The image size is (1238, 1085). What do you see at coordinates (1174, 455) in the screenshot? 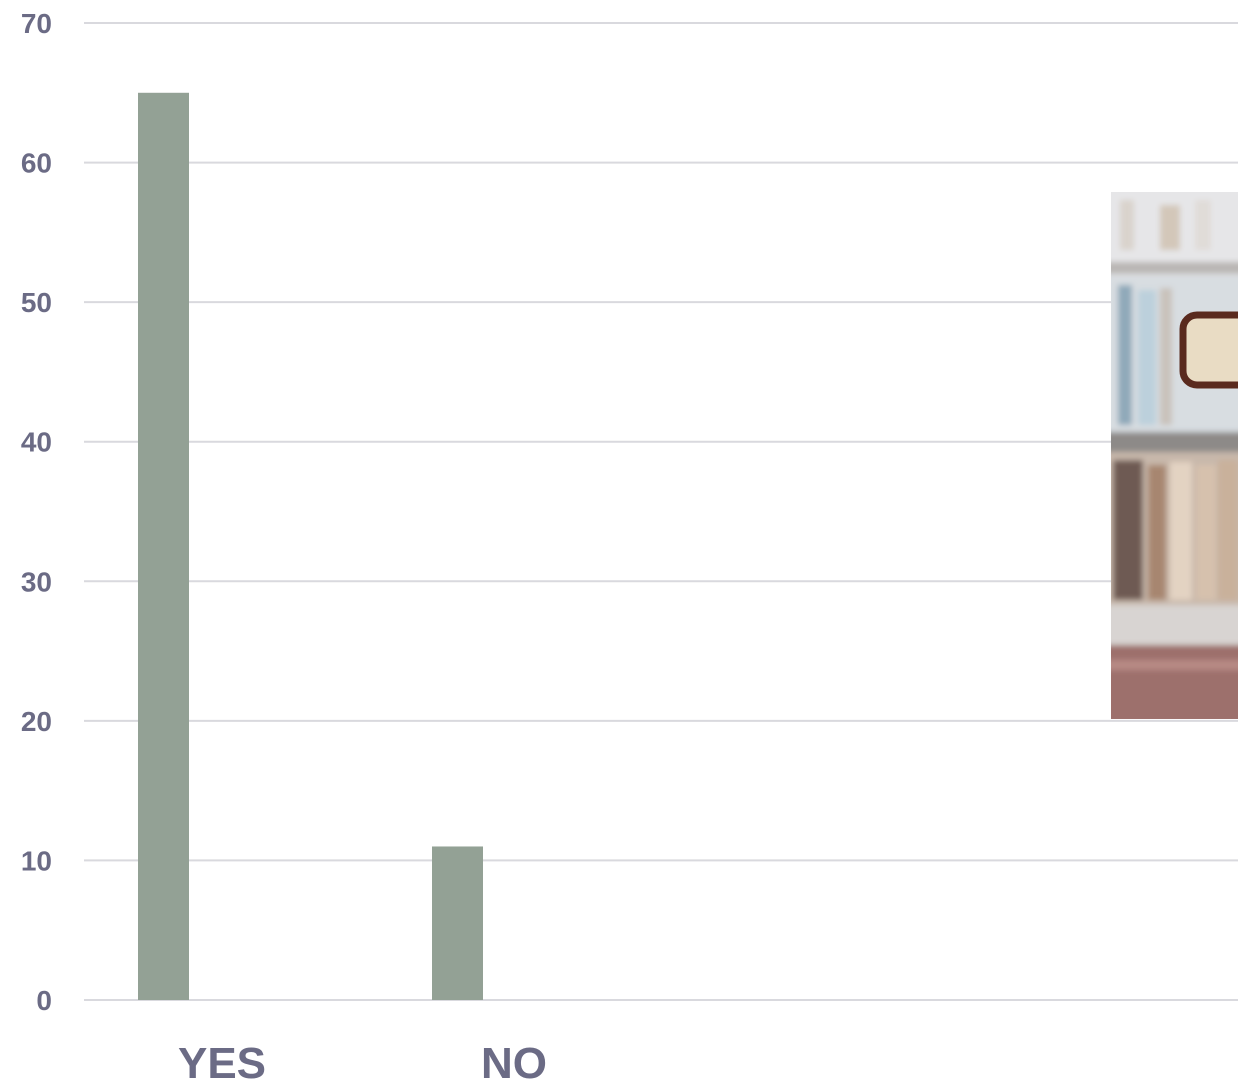
I see `bookshelf-photo-icon` at bounding box center [1174, 455].